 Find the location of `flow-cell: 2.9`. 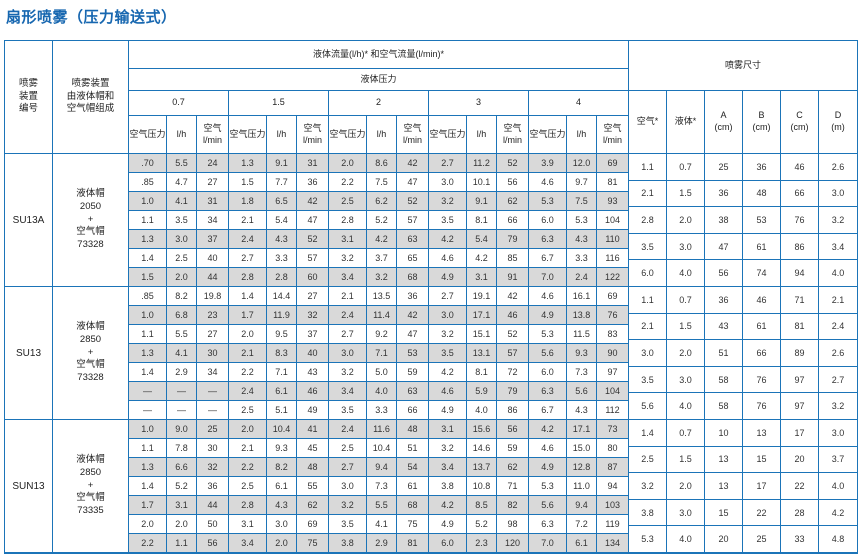

flow-cell: 2.9 is located at coordinates (182, 372).